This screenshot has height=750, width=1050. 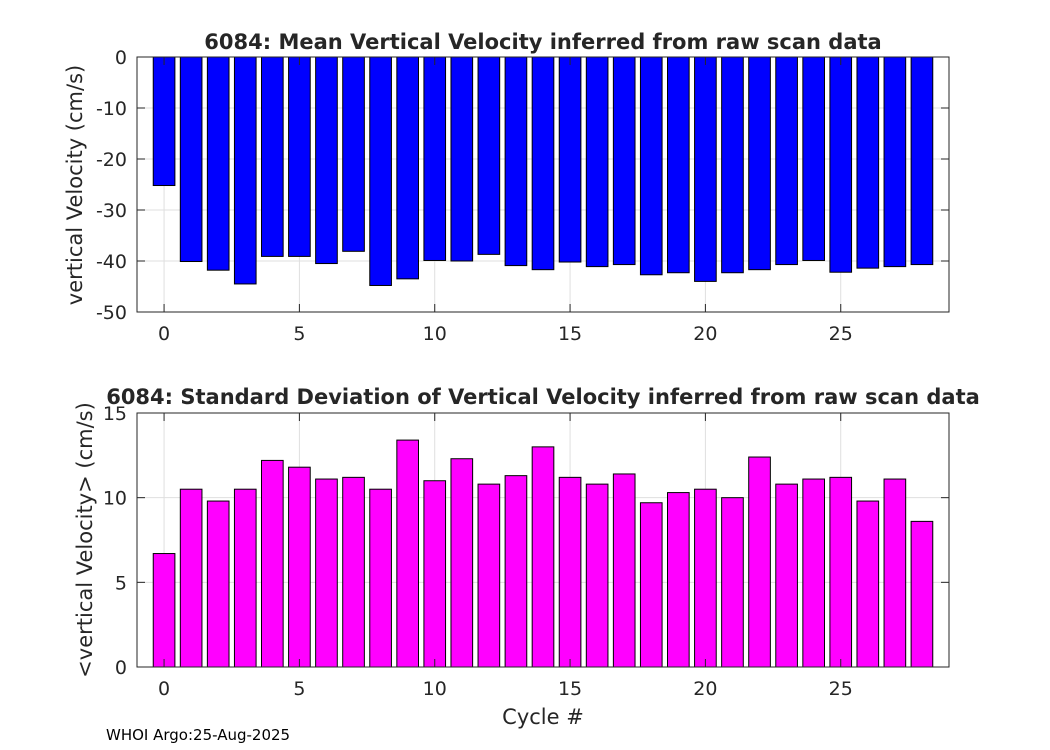 What do you see at coordinates (111, 262) in the screenshot?
I see `mean-velocity-ytick-label: -40` at bounding box center [111, 262].